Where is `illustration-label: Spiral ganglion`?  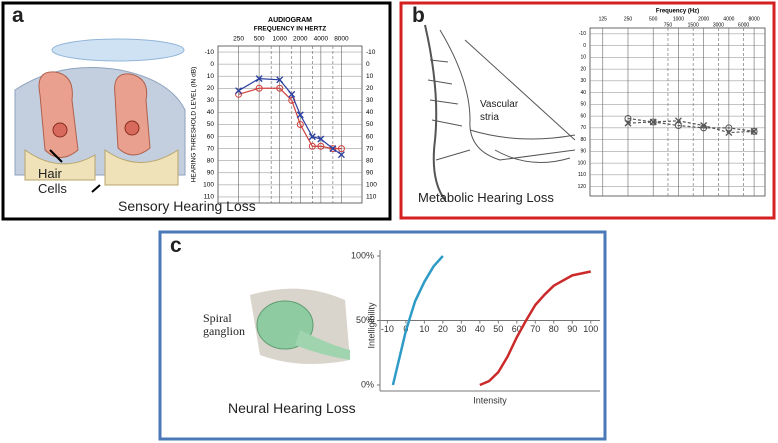 illustration-label: Spiral ganglion is located at coordinates (224, 324).